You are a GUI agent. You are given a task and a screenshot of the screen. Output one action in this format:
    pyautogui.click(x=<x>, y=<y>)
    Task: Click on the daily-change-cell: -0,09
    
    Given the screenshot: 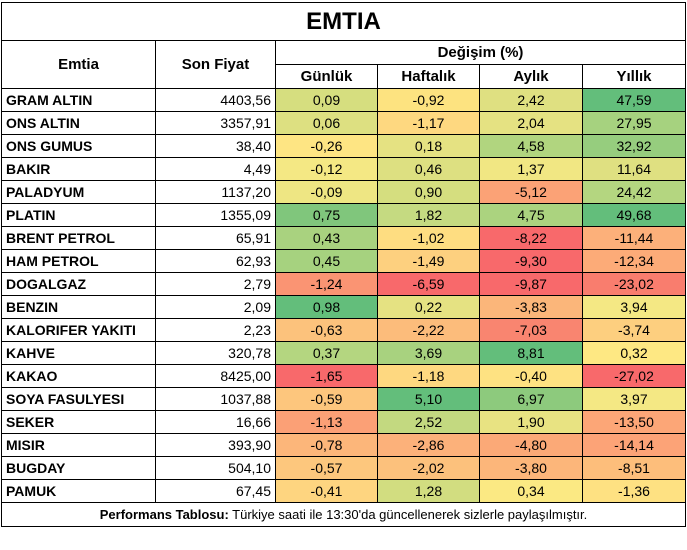 What is the action you would take?
    pyautogui.click(x=326, y=192)
    